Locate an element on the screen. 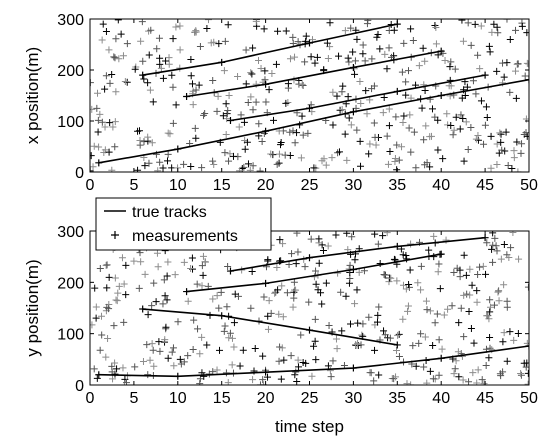 Image resolution: width=550 pixels, height=444 pixels. x-tick-label: 5 is located at coordinates (133, 185).